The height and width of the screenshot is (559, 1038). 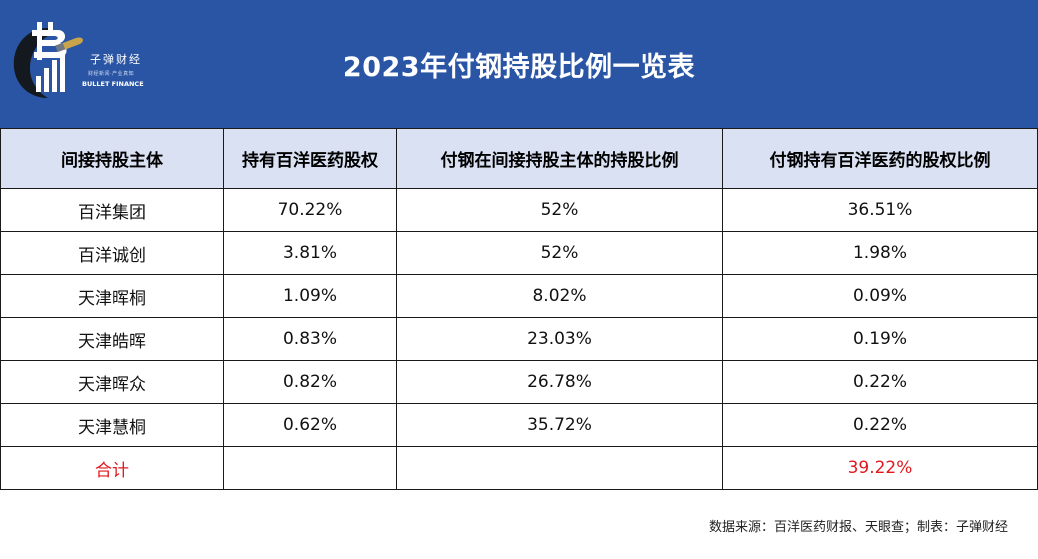 I want to click on cell-ratio: 35.72%, so click(x=559, y=425).